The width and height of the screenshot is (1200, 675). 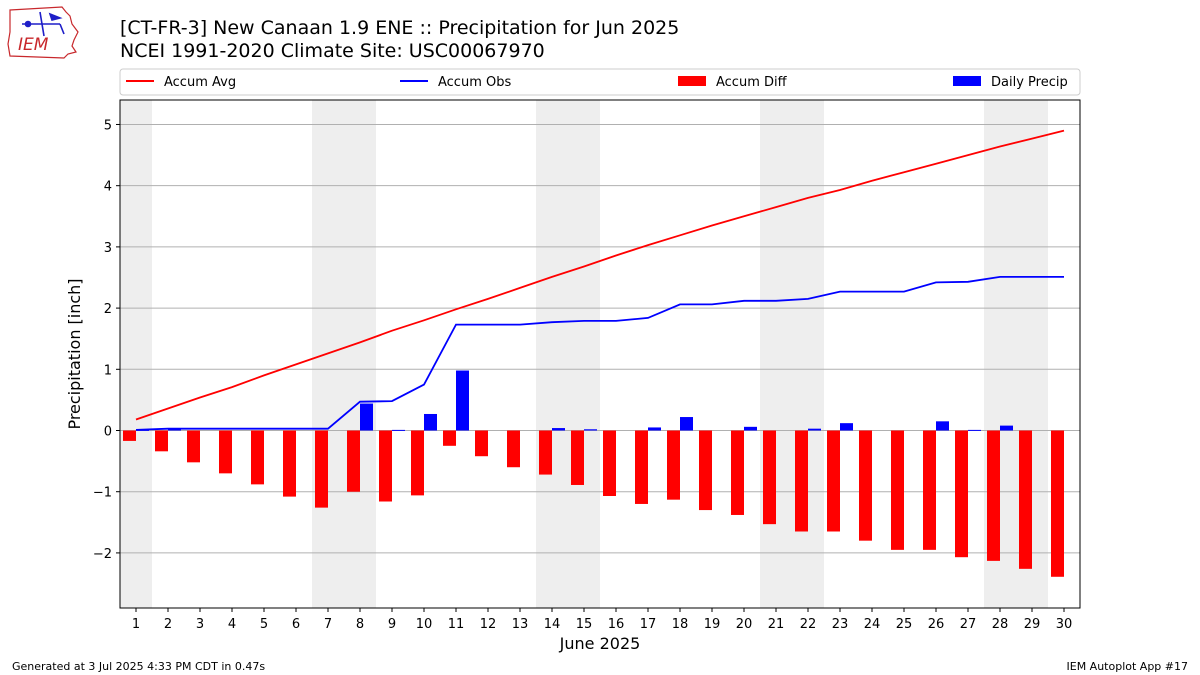 I want to click on y-tick-label: 4, so click(x=108, y=187).